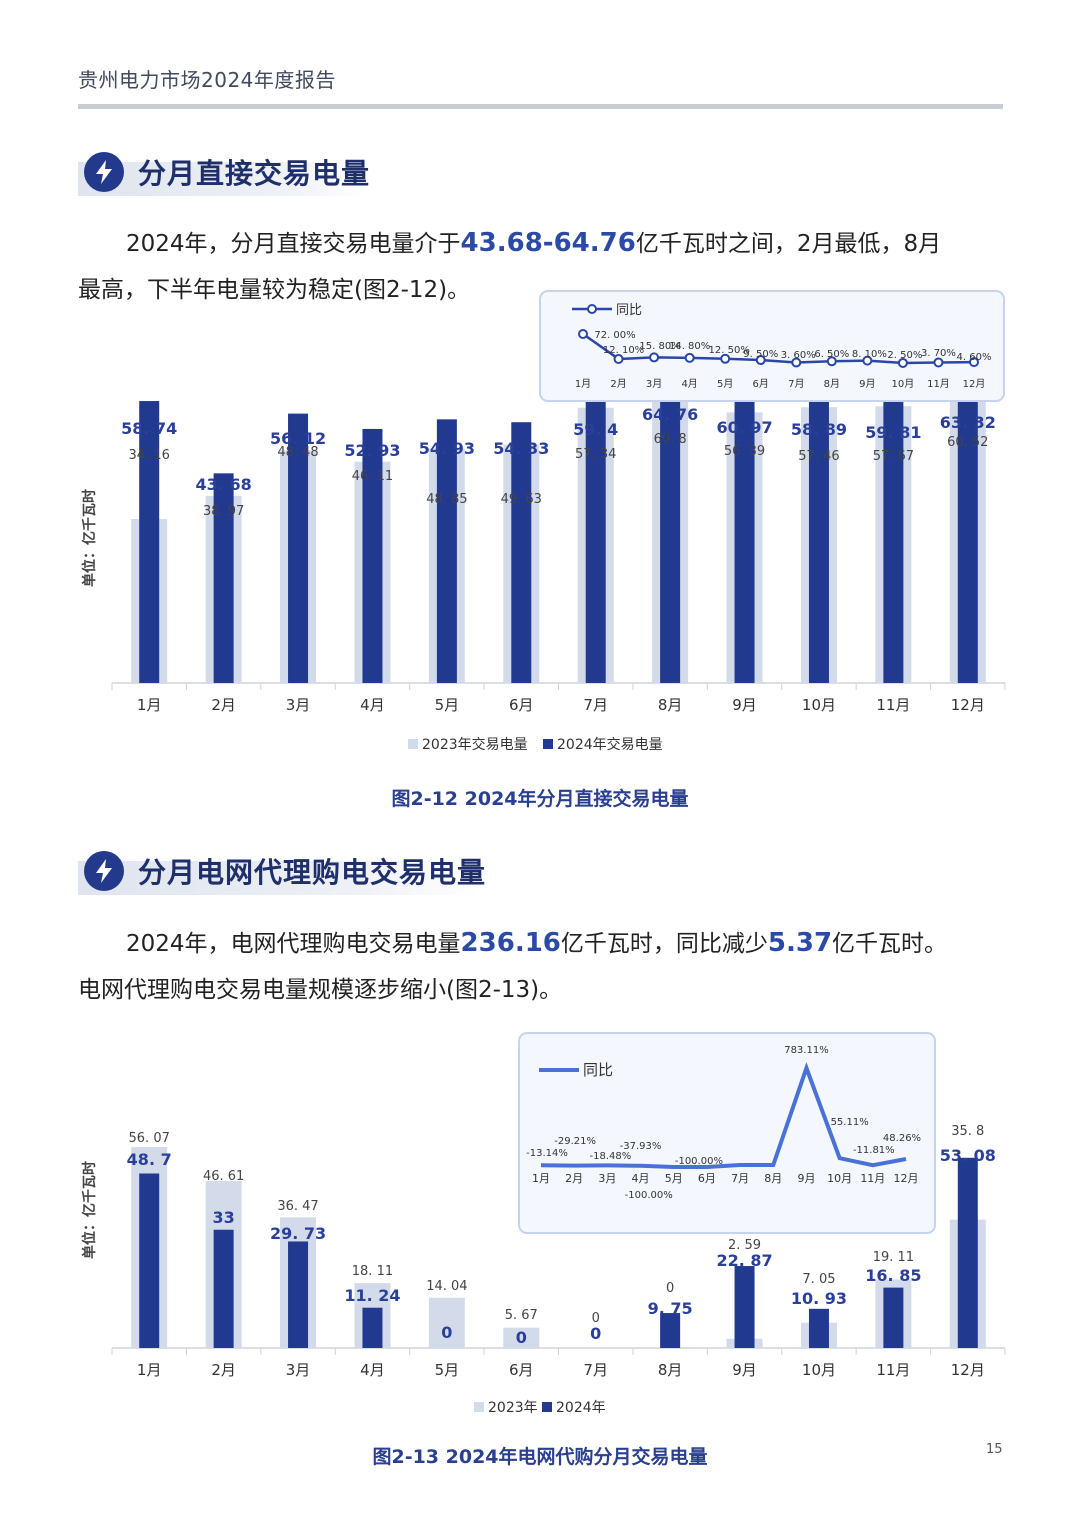 The width and height of the screenshot is (1080, 1527). What do you see at coordinates (223, 511) in the screenshot?
I see `data-label-2023: 38. 97` at bounding box center [223, 511].